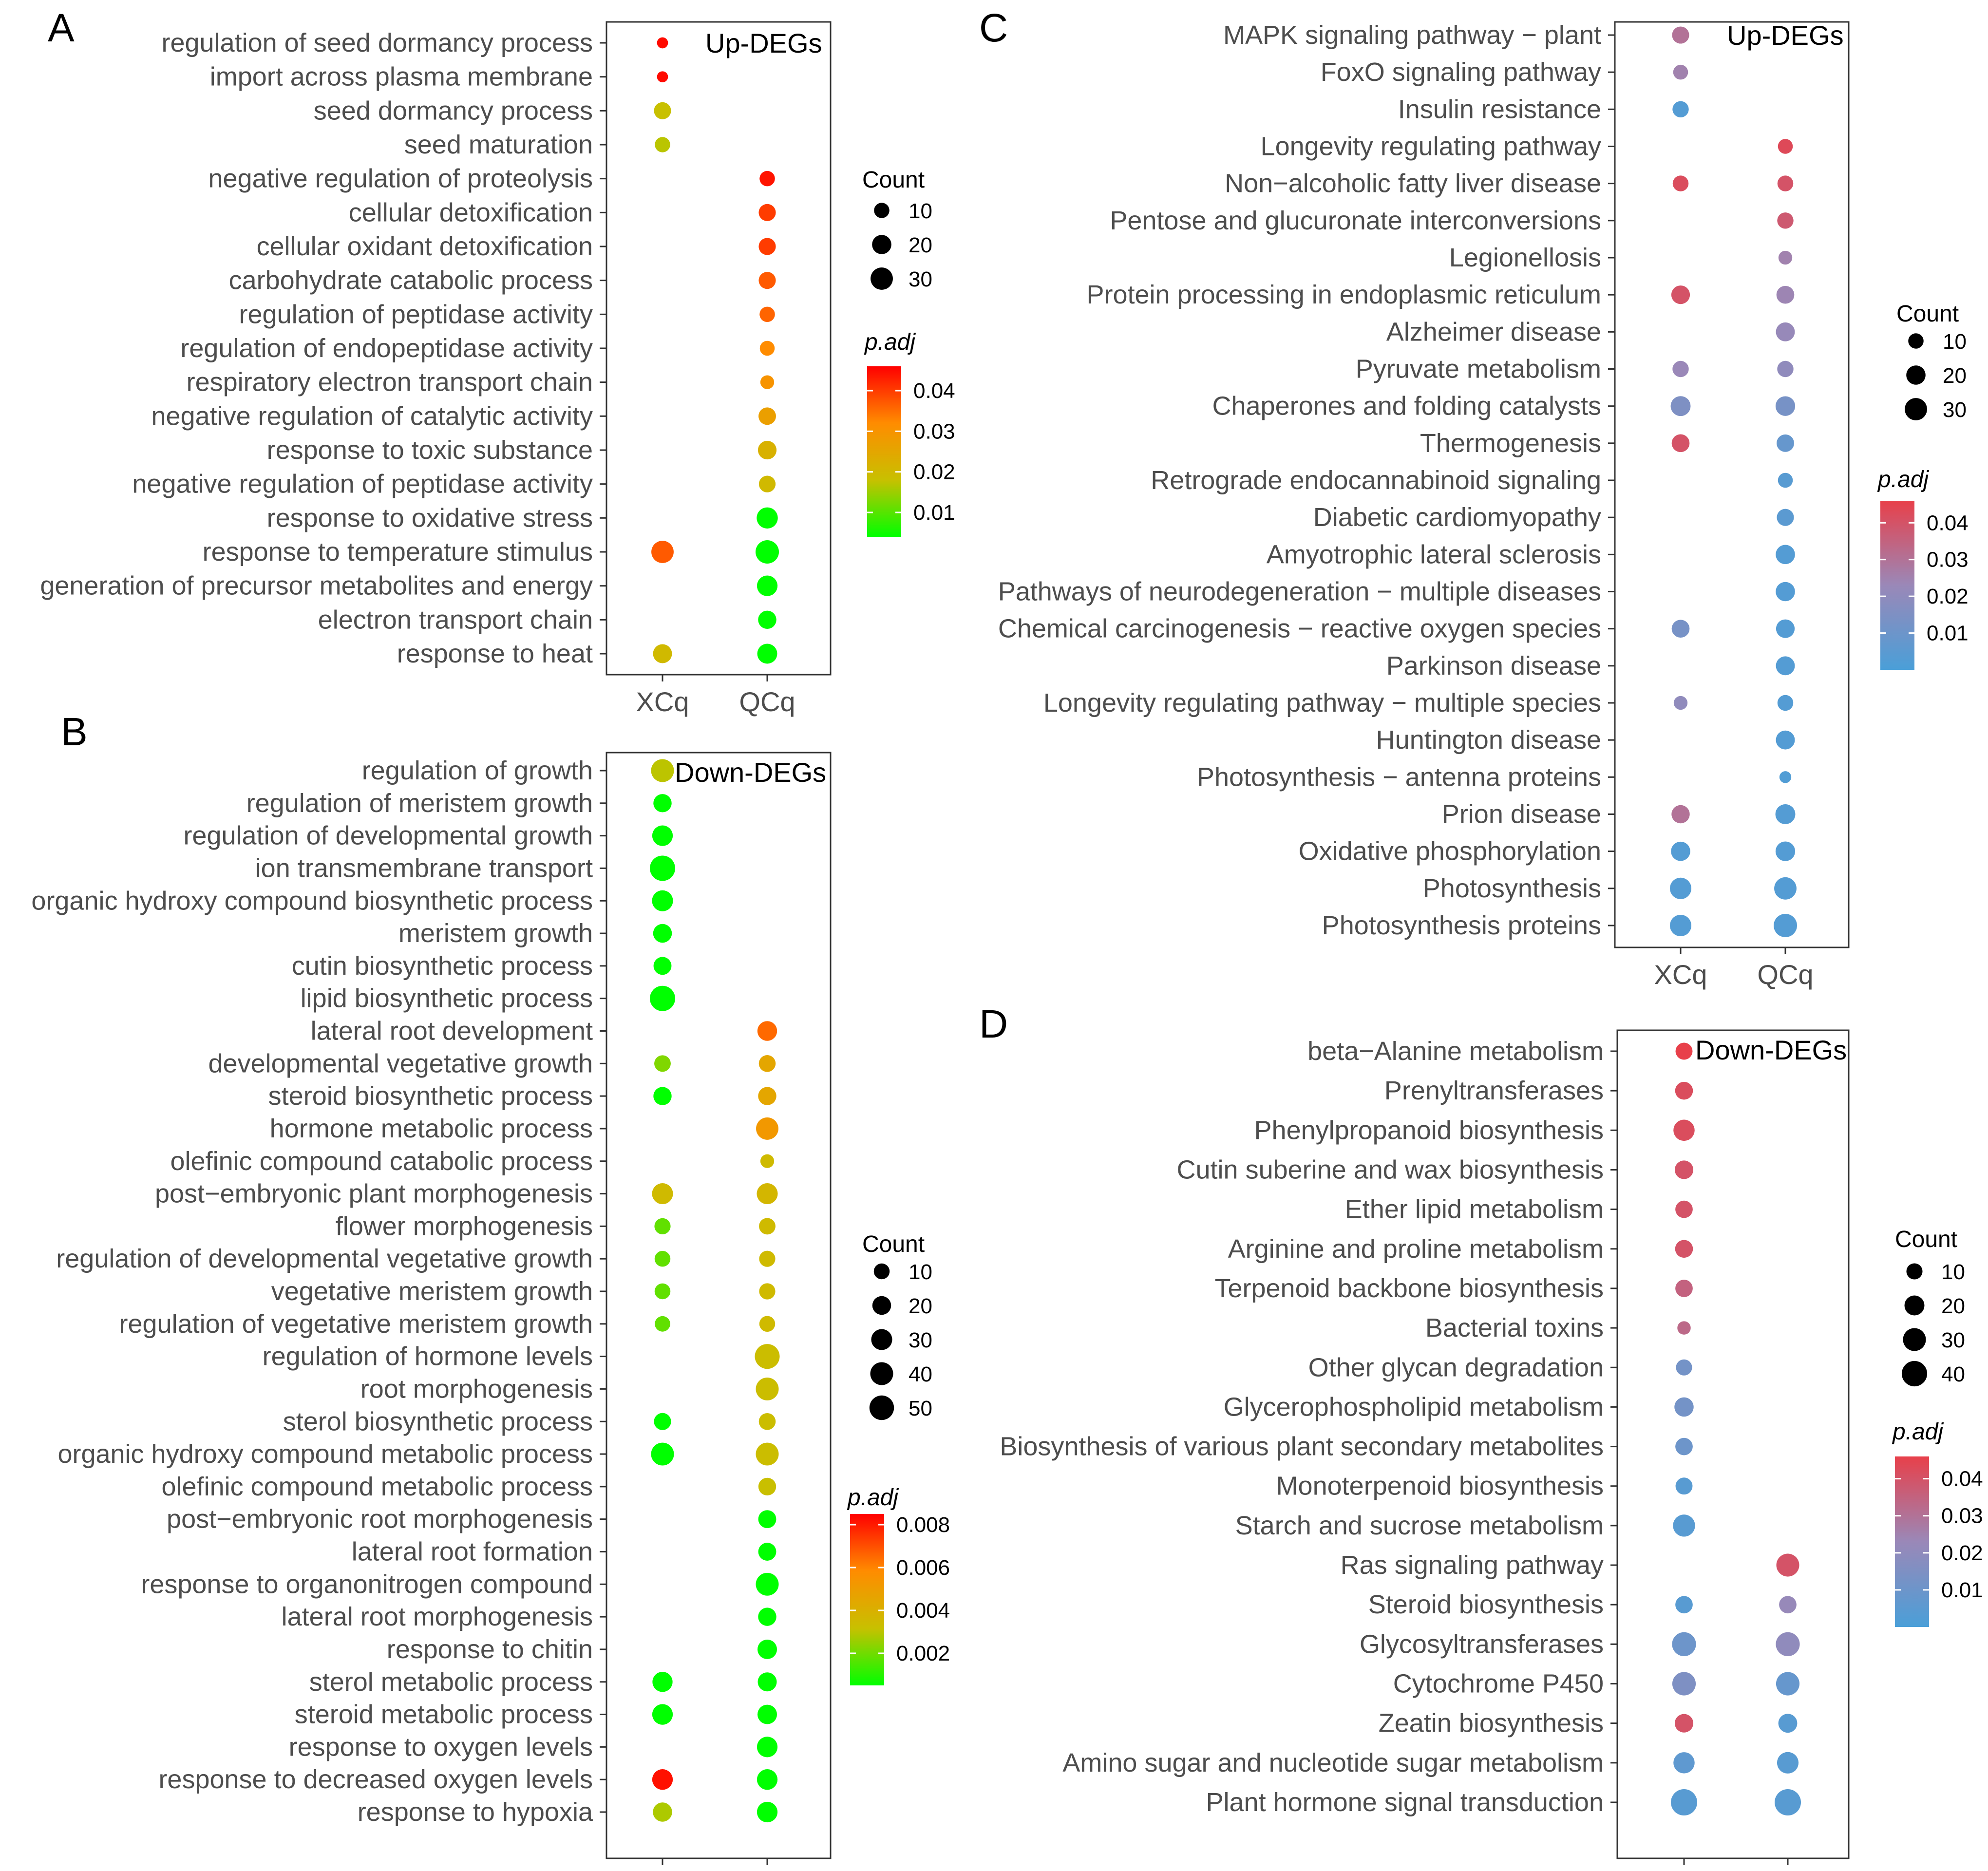  I want to click on y-term-label: Steroid biosynthesis, so click(1486, 1604).